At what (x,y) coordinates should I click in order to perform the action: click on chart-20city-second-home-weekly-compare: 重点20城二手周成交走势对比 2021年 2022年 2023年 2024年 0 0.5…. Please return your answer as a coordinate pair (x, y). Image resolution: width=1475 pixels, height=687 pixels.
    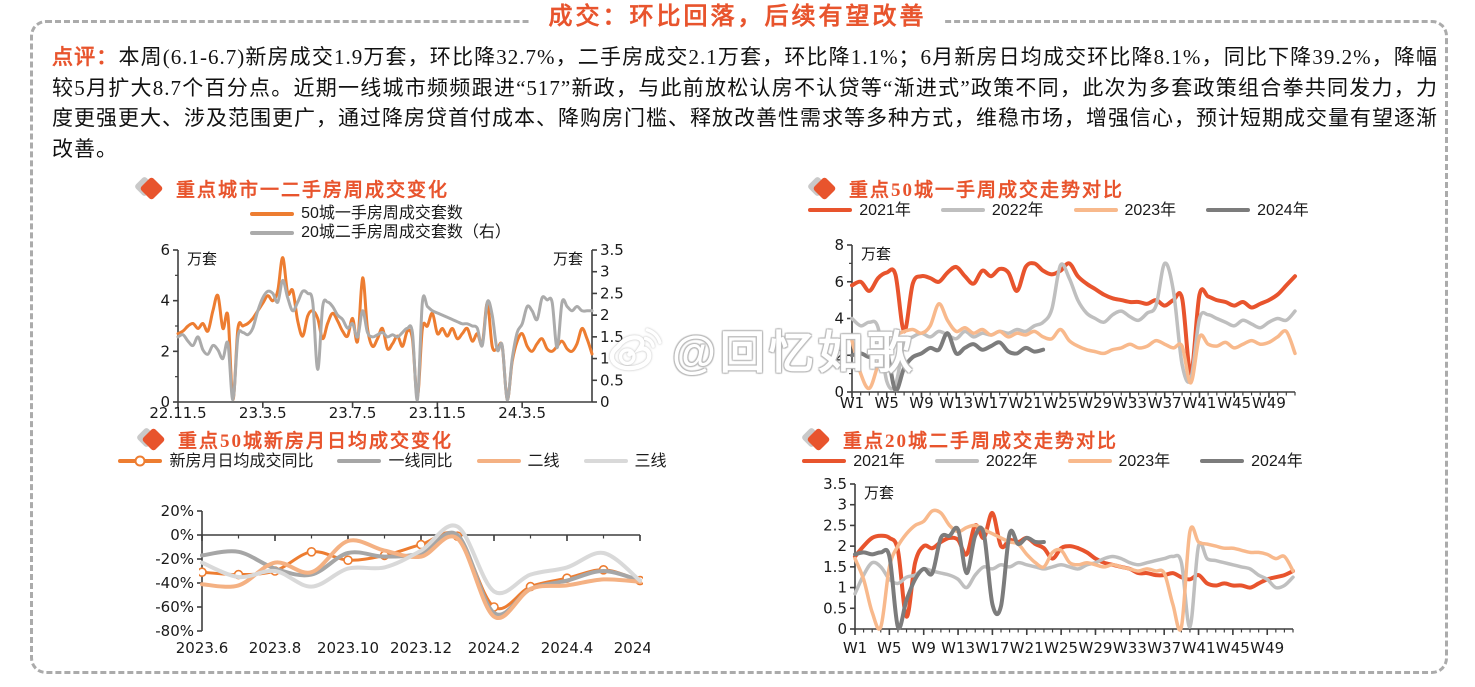
    Looking at the image, I should click on (1052, 542).